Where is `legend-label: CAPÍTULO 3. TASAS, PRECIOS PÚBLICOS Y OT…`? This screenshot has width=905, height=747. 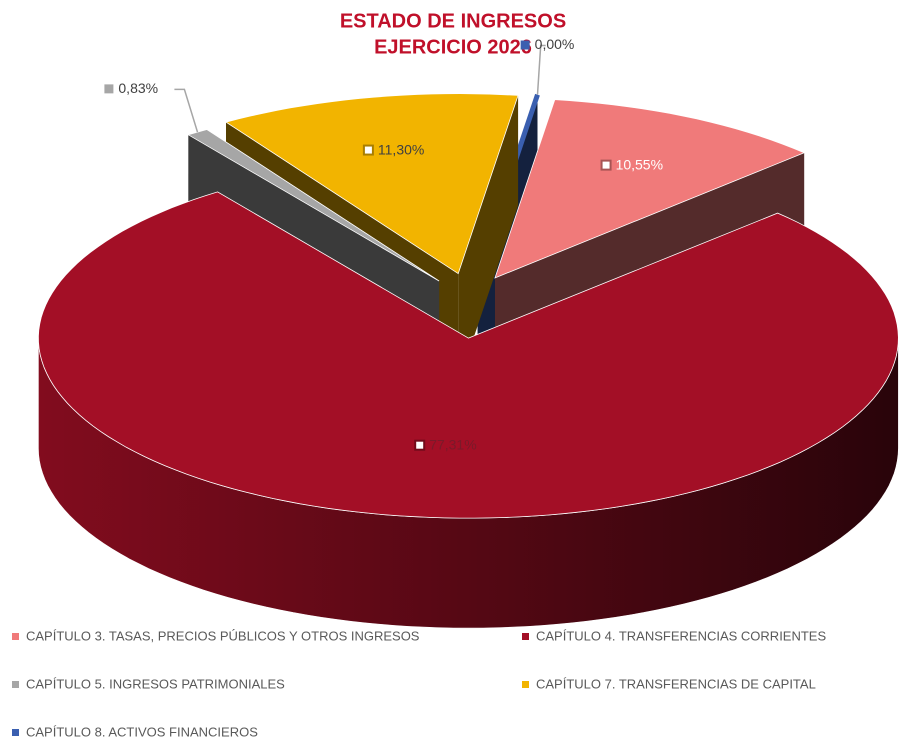
legend-label: CAPÍTULO 3. TASAS, PRECIOS PÚBLICOS Y OT… is located at coordinates (223, 635).